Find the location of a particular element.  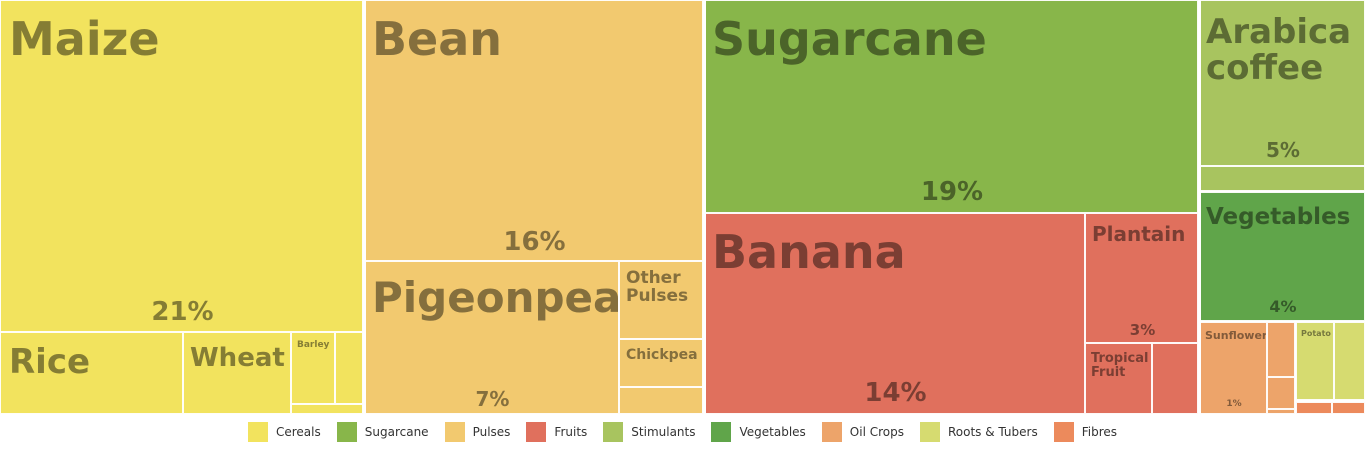

tile-label: Sunflower is located at coordinates (1236, 335).